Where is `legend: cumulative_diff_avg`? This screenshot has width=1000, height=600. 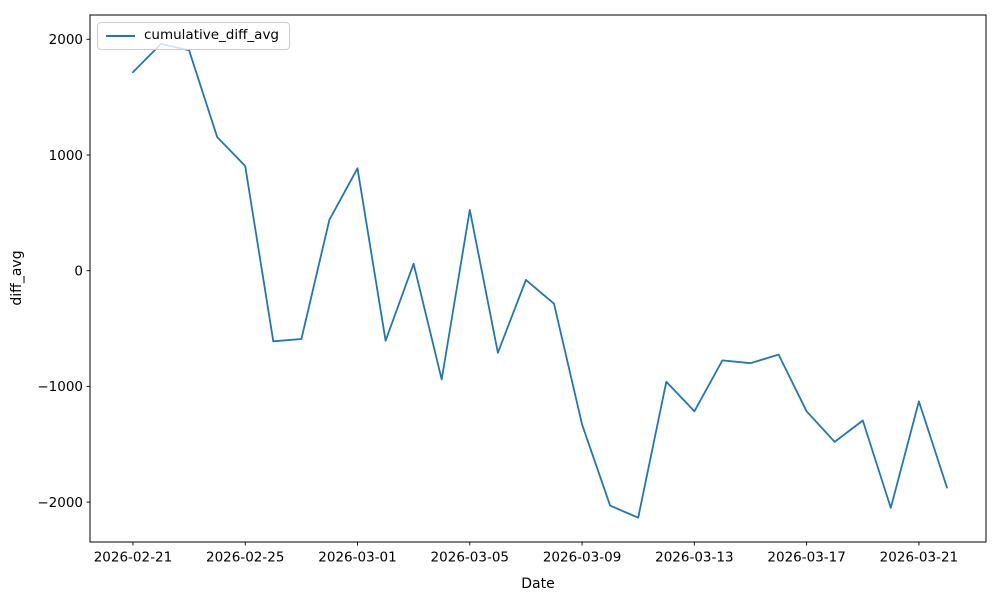 legend: cumulative_diff_avg is located at coordinates (193, 36).